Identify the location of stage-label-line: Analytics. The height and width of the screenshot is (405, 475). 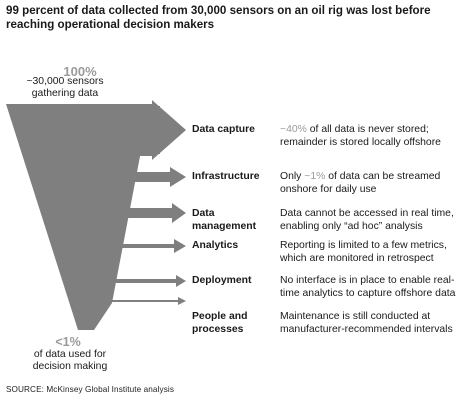
(215, 245).